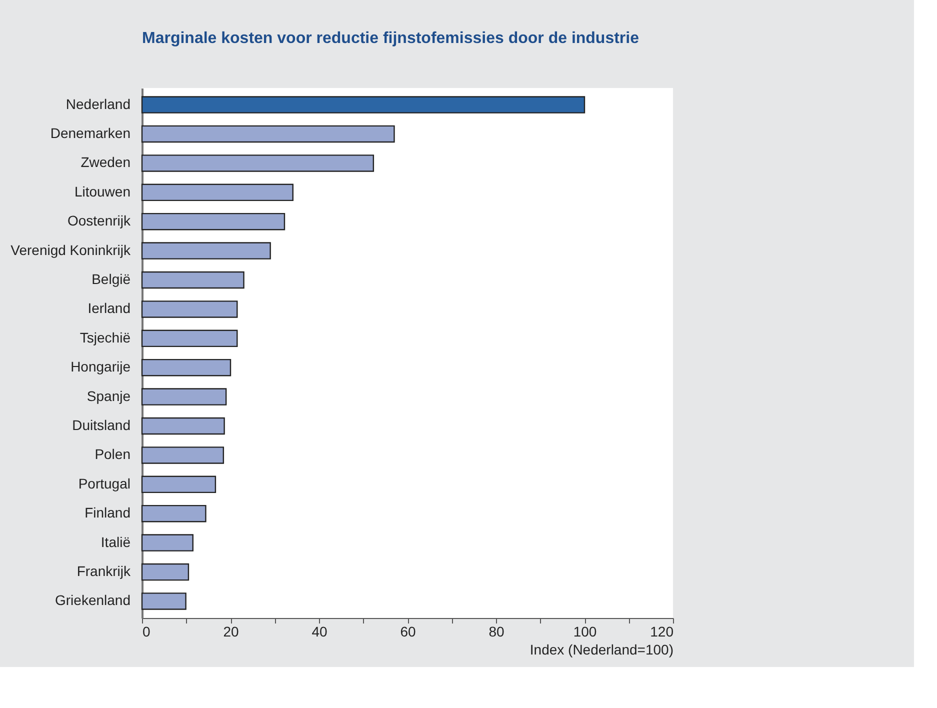  Describe the element at coordinates (71, 250) in the screenshot. I see `y-tick-label: Verenigd Koninkrijk` at that location.